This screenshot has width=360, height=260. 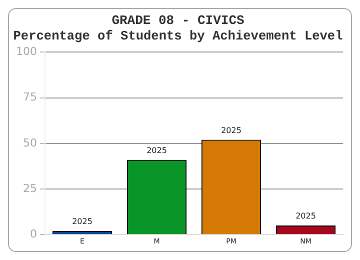 What do you see at coordinates (178, 36) in the screenshot?
I see `chart-subtitle: Percentage of Students by Achievement Level` at bounding box center [178, 36].